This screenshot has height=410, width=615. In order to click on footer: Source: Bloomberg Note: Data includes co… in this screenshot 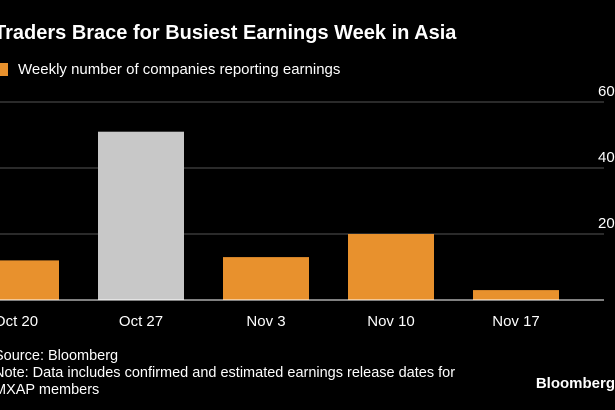, I will do `click(227, 373)`.